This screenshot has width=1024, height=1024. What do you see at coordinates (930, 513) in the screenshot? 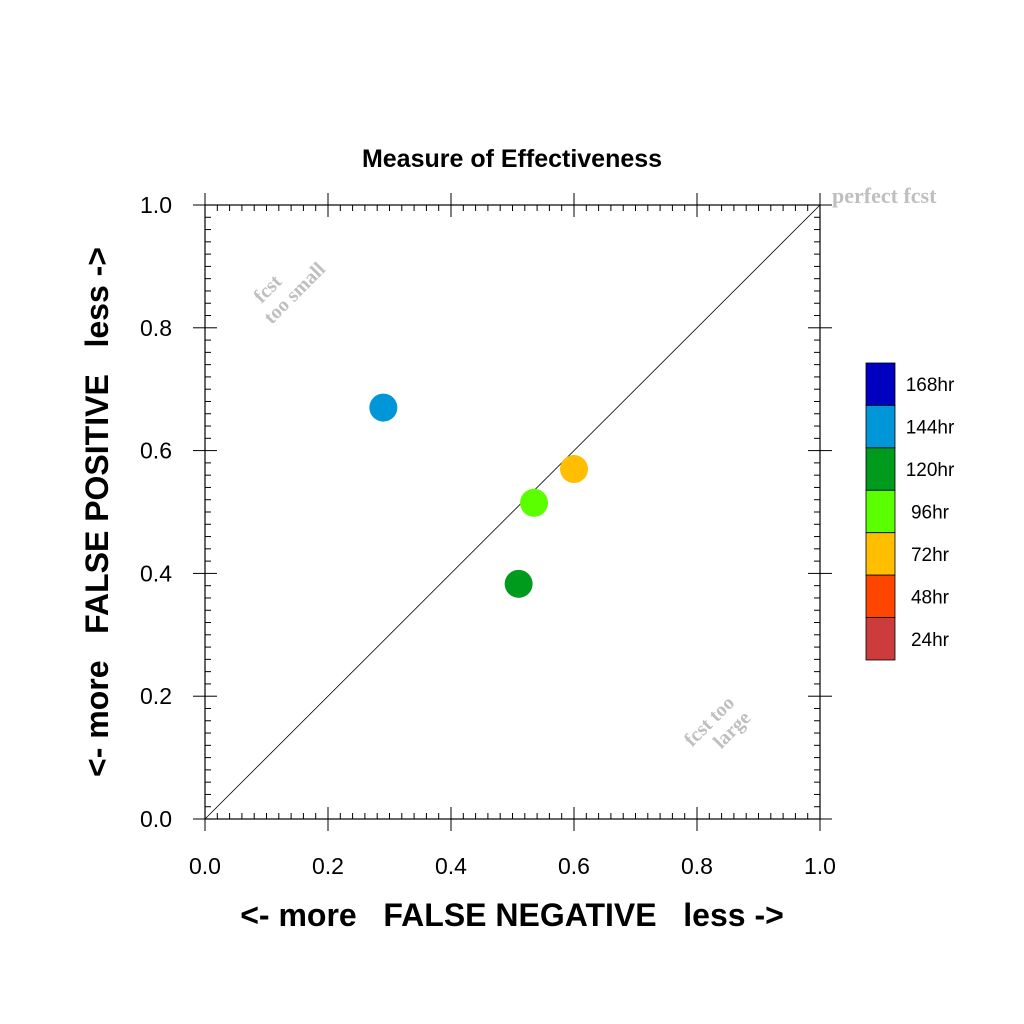
I see `legend-label-96hr: 96hr` at bounding box center [930, 513].